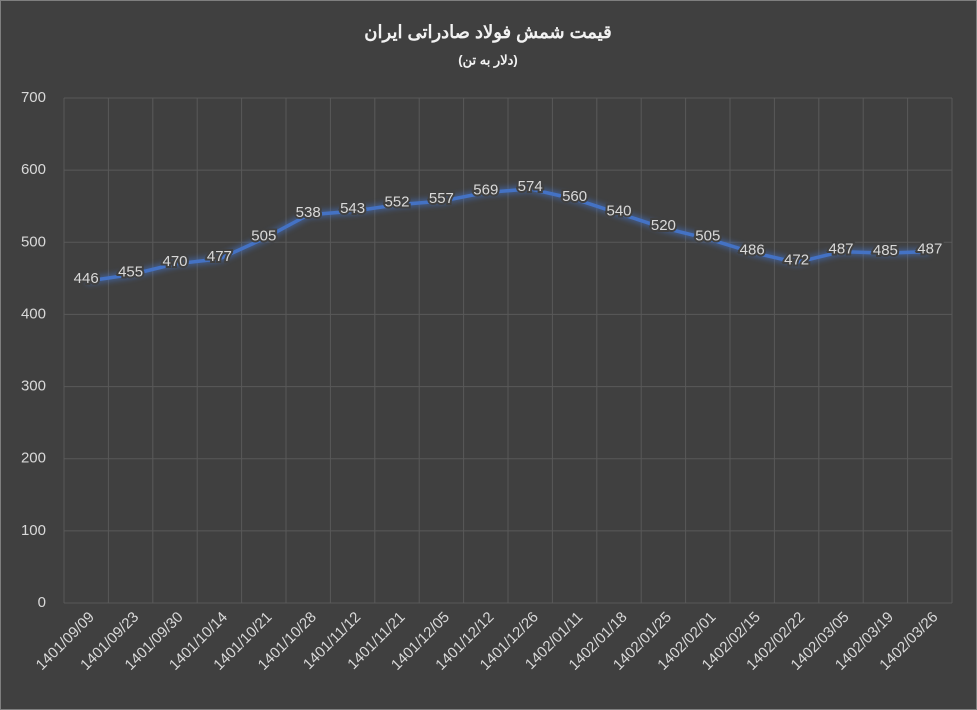  Describe the element at coordinates (130, 272) in the screenshot. I see `data-label: 455` at that location.